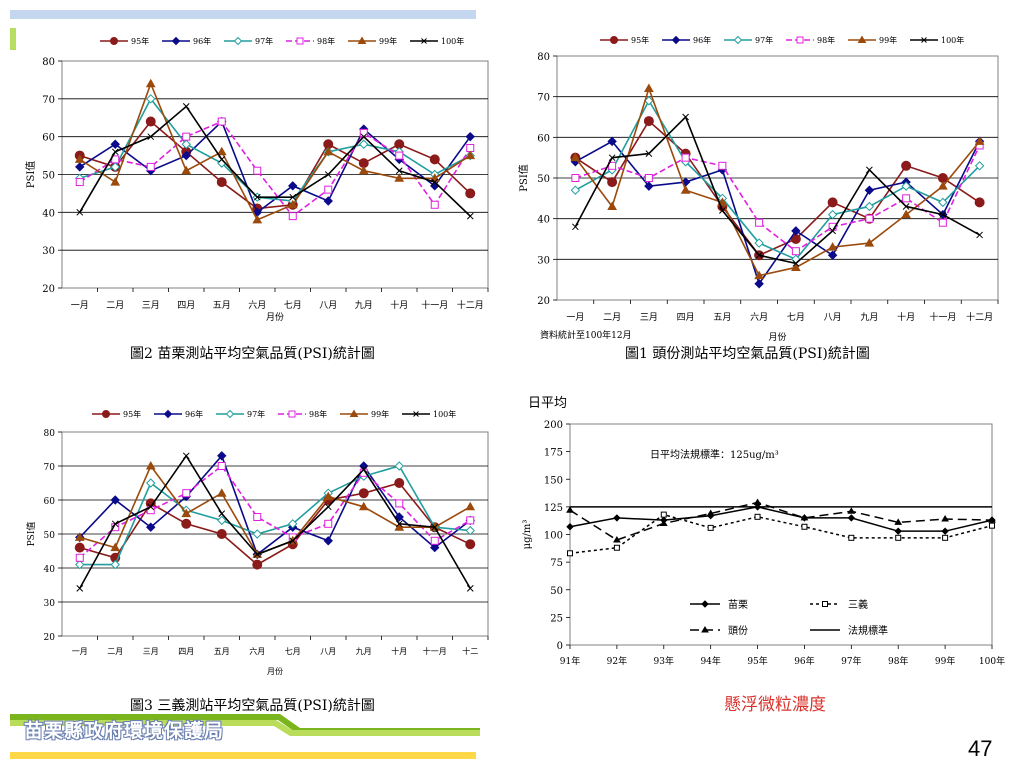 Image resolution: width=1024 pixels, height=768 pixels. Describe the element at coordinates (722, 317) in the screenshot. I see `x-tick-label: 五月` at that location.